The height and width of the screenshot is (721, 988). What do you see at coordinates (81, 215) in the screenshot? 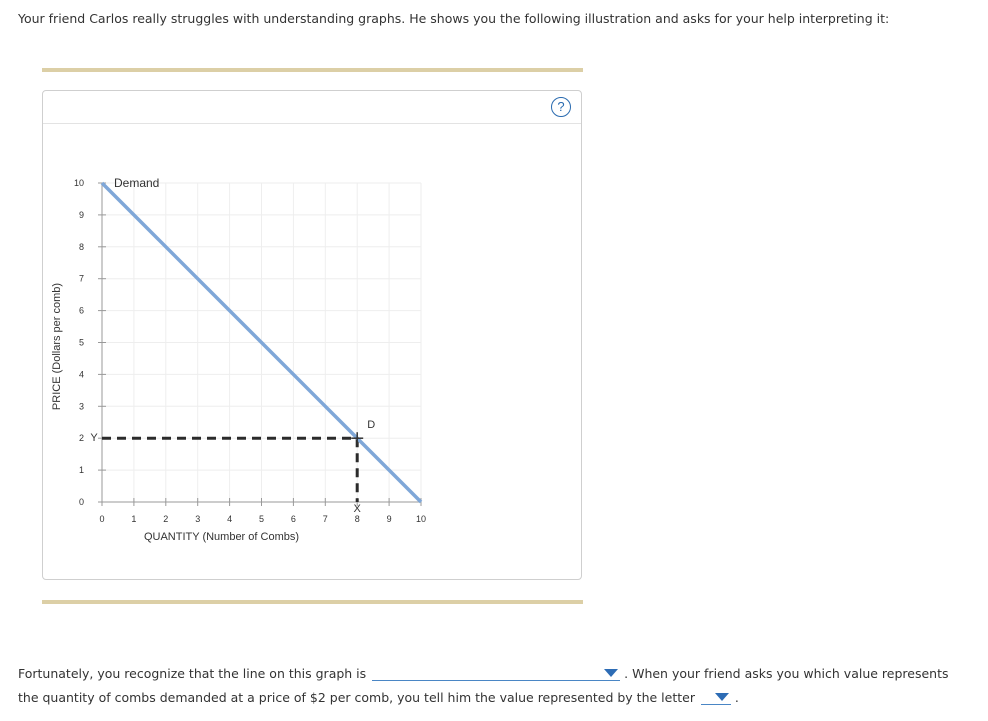
I see `y-tick-label: 9` at bounding box center [81, 215].